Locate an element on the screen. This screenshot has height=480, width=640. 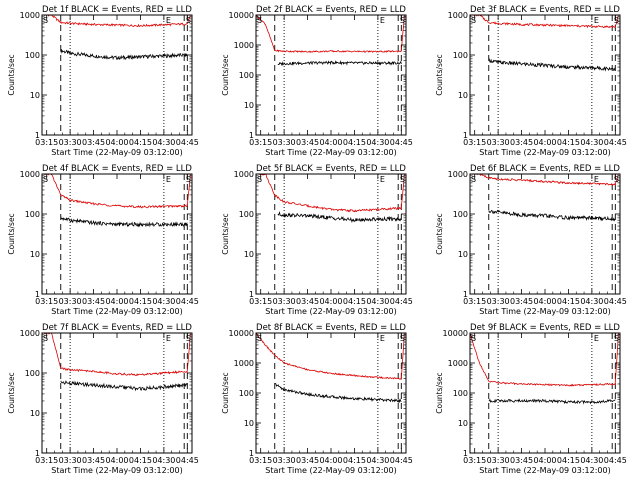
panel-title: Det 1f BLACK = Events, RED = LLD is located at coordinates (117, 10).